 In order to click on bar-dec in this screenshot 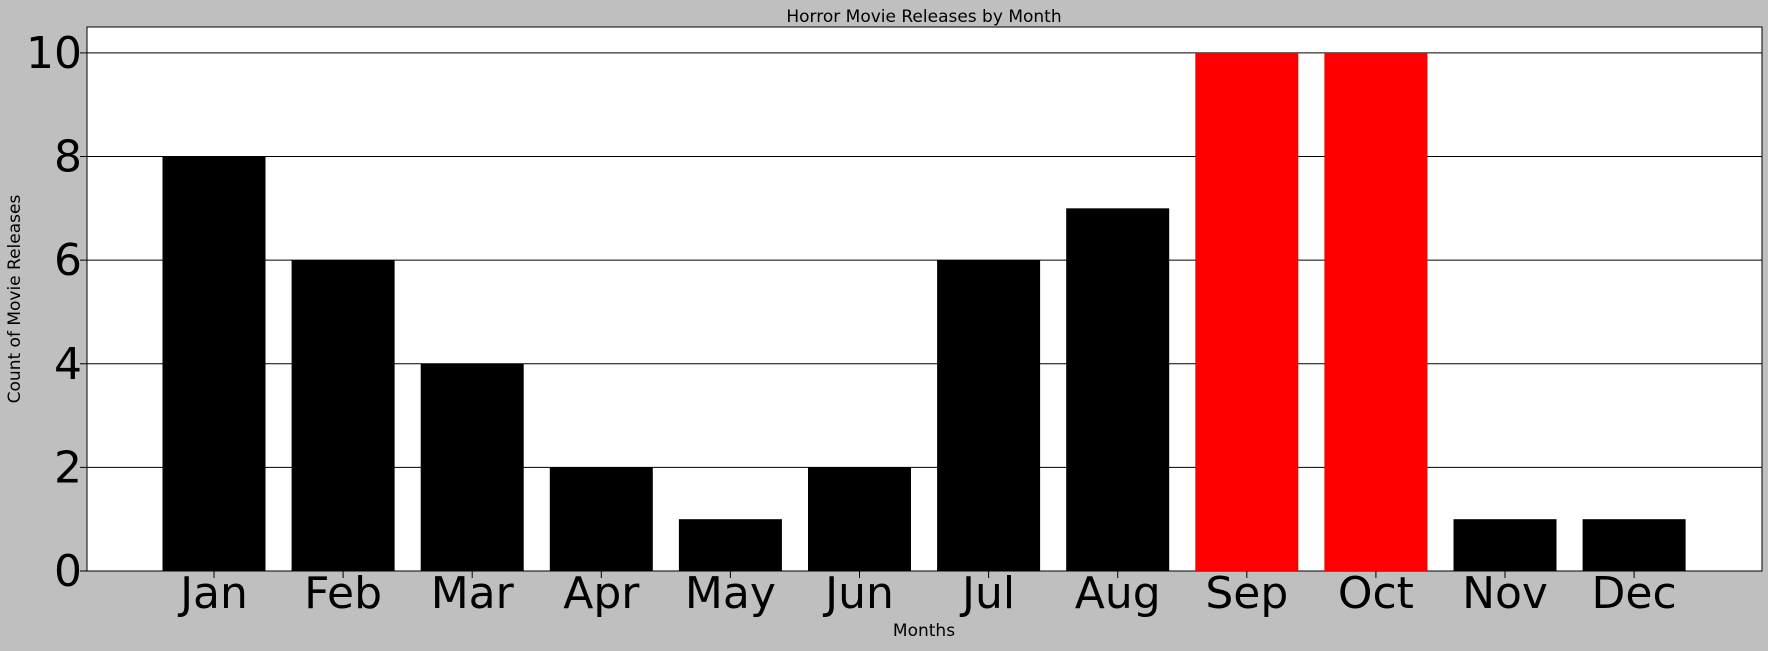, I will do `click(1634, 545)`.